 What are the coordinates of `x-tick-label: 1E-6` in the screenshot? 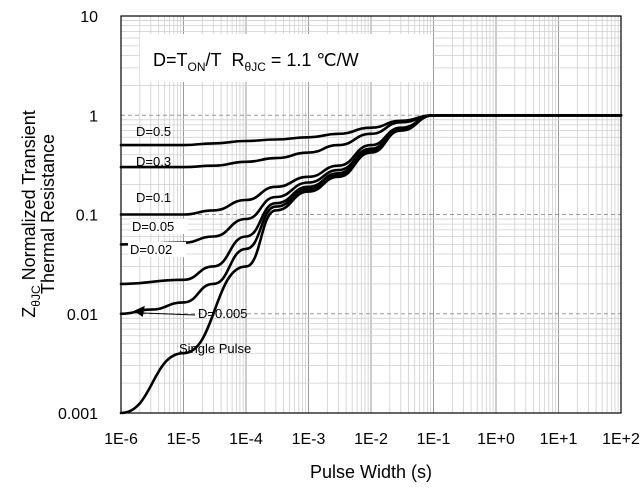 It's located at (121, 439).